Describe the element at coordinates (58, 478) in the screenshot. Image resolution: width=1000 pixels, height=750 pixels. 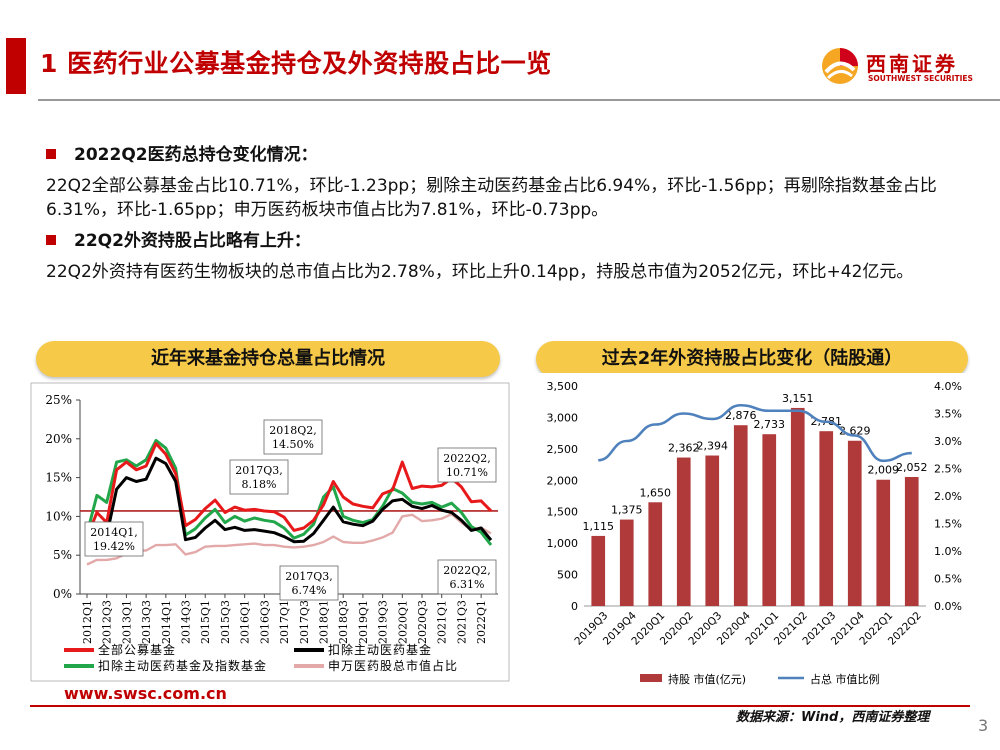
I see `y-tick-label: 15%` at that location.